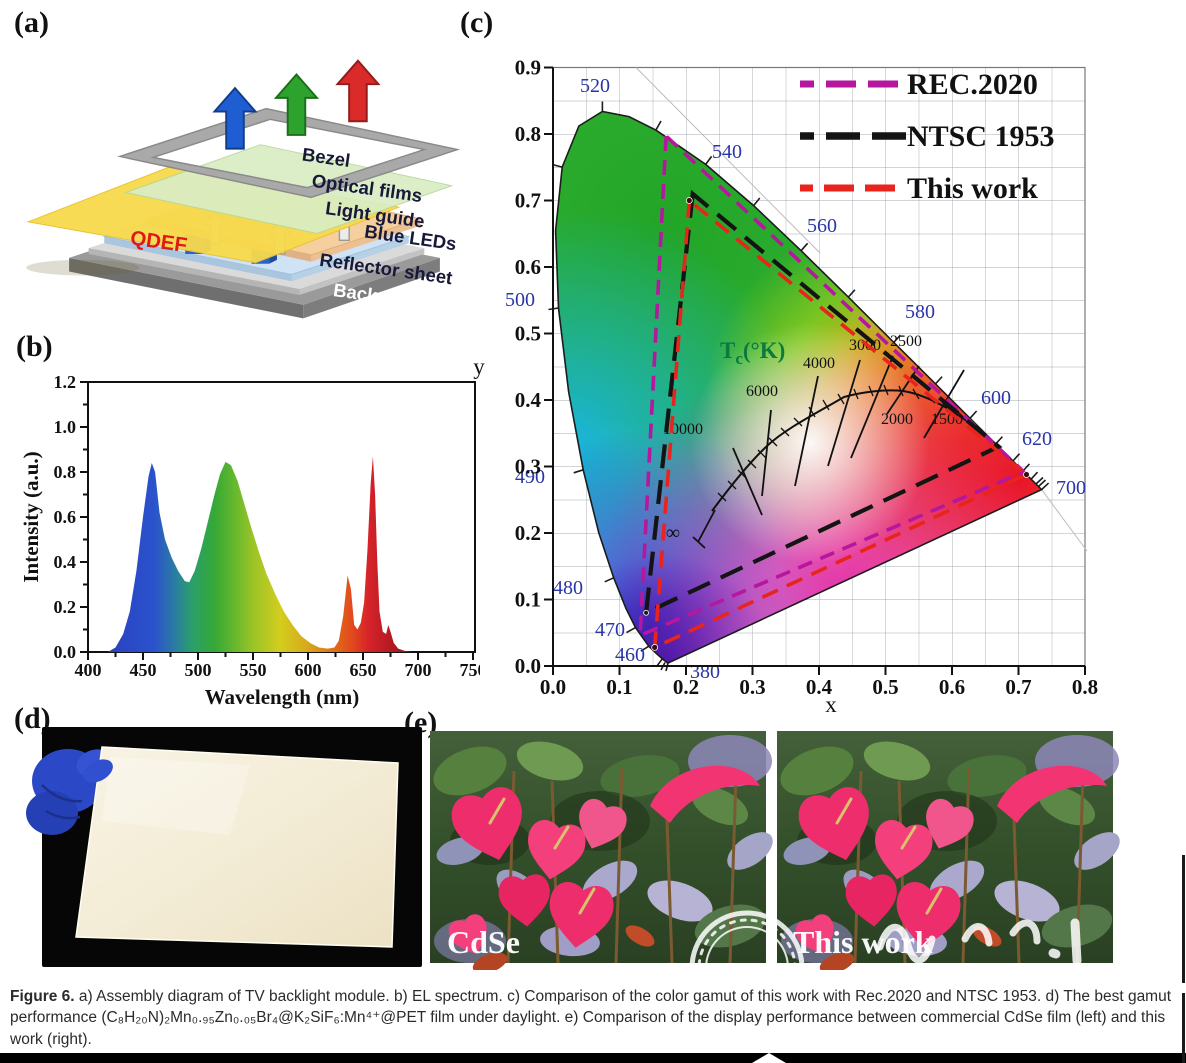  Describe the element at coordinates (619, 687) in the screenshot. I see `x-tick: 0.1` at that location.